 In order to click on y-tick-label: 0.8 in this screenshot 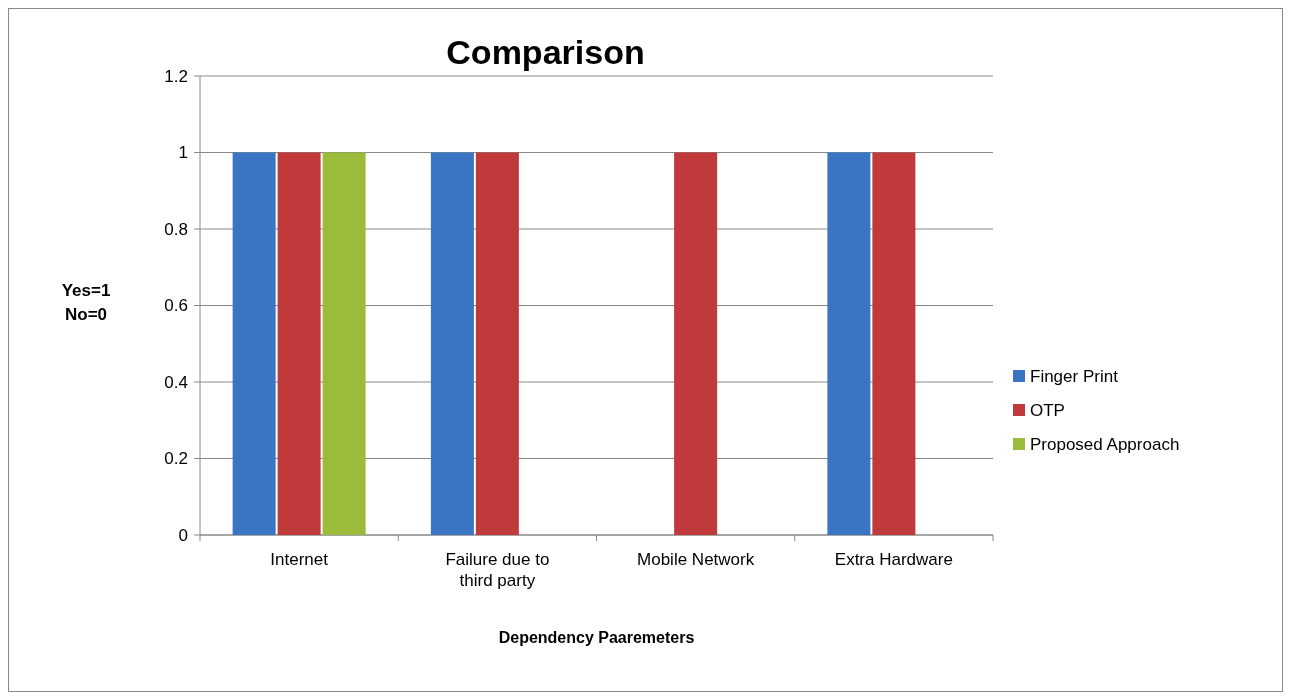, I will do `click(176, 229)`.